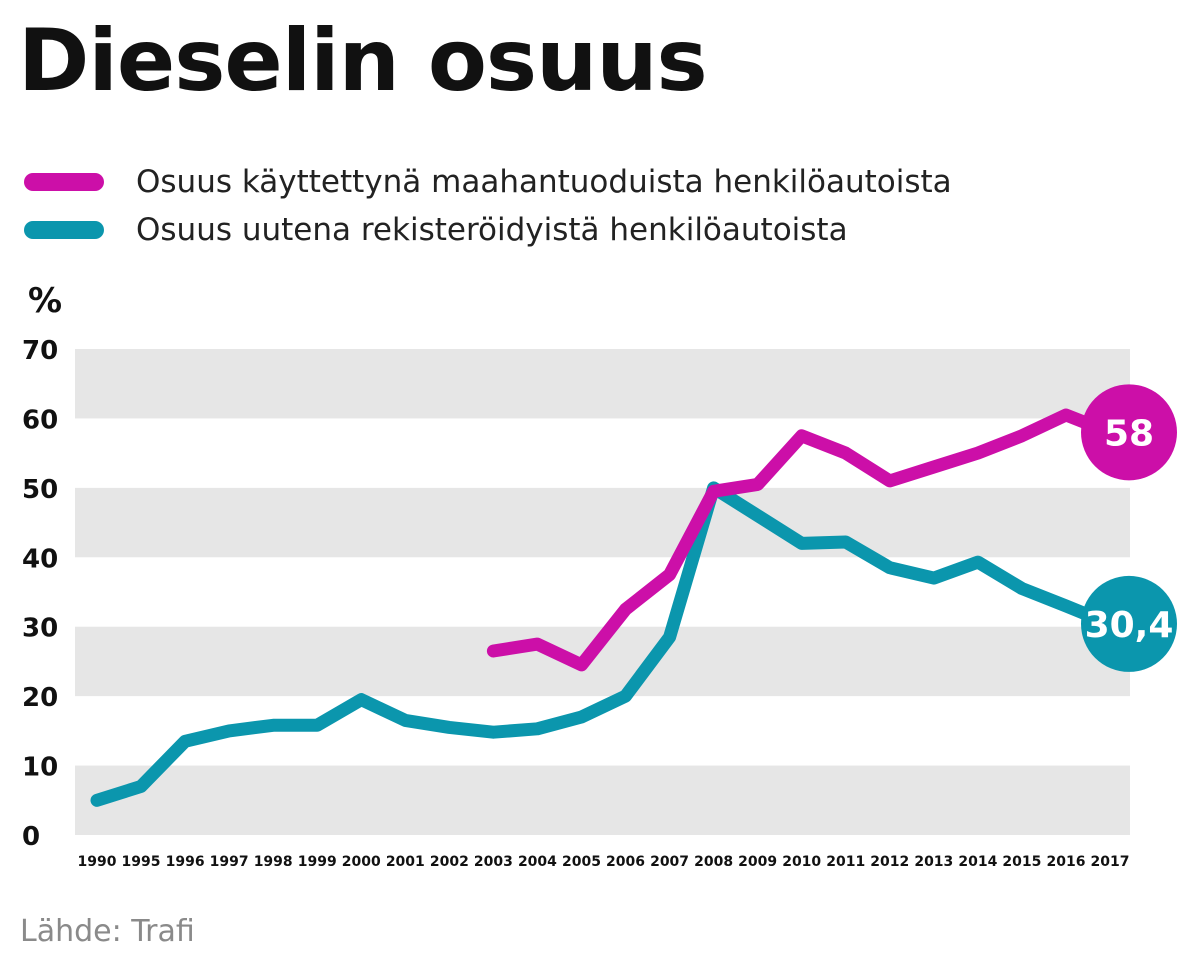 Image resolution: width=1199 pixels, height=972 pixels. Describe the element at coordinates (40, 698) in the screenshot. I see `y-tick-label-20: 20` at that location.